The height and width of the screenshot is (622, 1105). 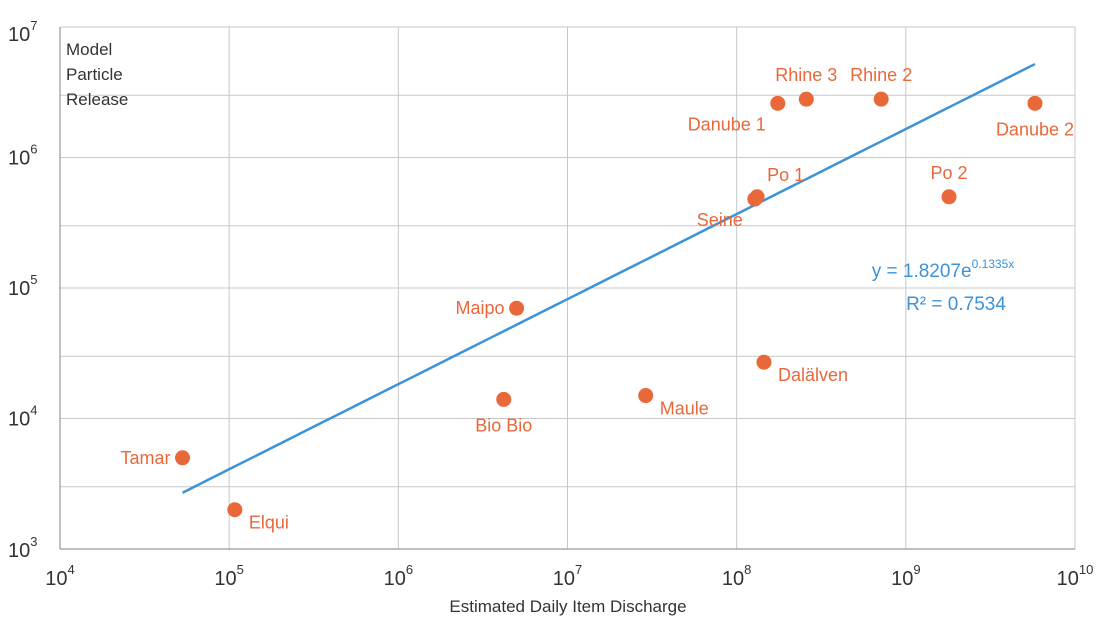 I want to click on data-label: Po 1, so click(x=785, y=175).